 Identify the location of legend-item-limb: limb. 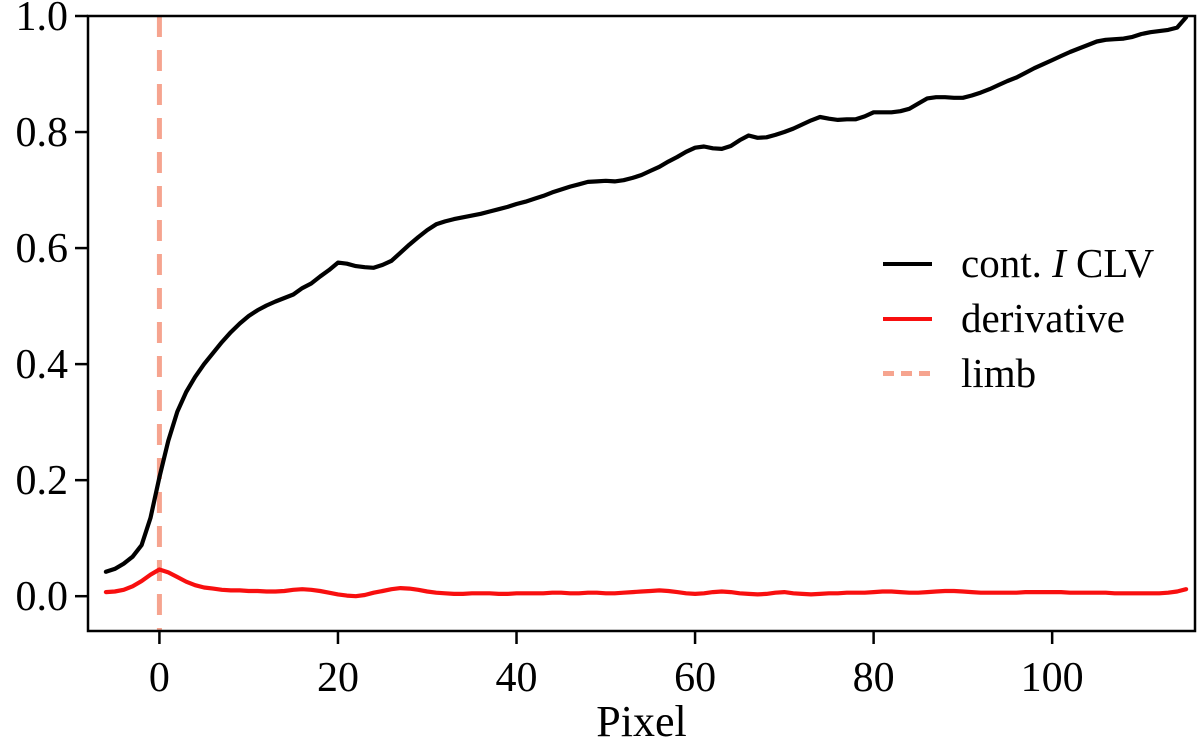
(1018, 373).